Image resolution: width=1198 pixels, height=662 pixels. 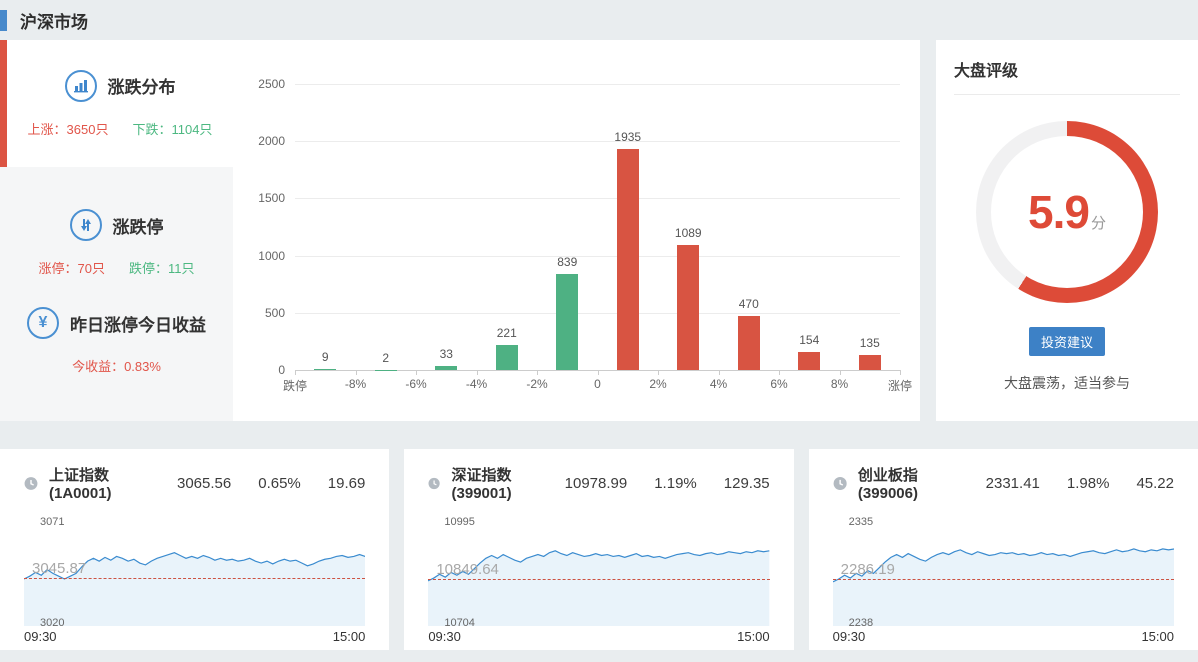 I want to click on index-change: 19.69, so click(x=346, y=483).